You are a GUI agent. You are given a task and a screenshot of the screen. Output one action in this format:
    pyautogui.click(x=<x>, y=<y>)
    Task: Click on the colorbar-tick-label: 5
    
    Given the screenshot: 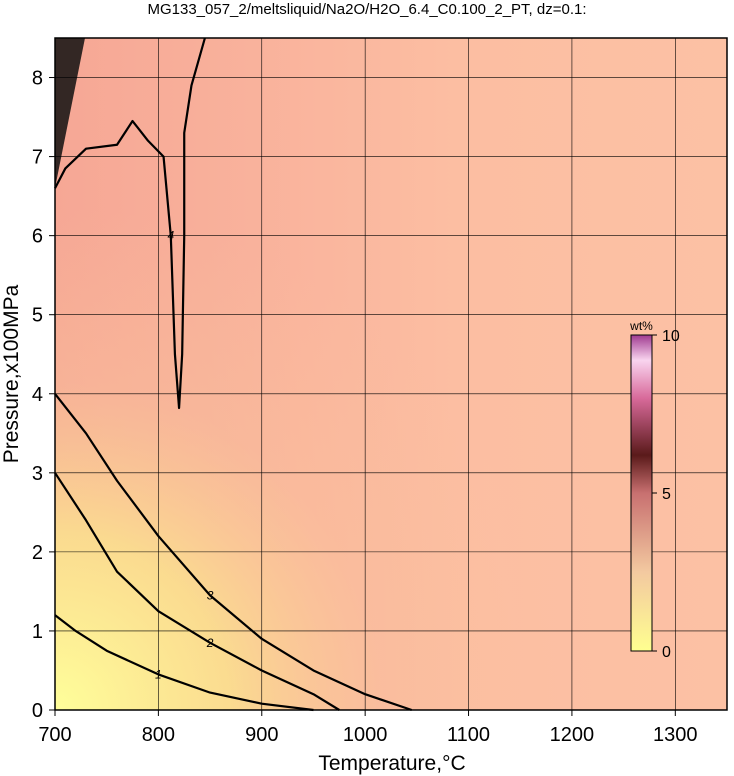 What is the action you would take?
    pyautogui.click(x=666, y=494)
    